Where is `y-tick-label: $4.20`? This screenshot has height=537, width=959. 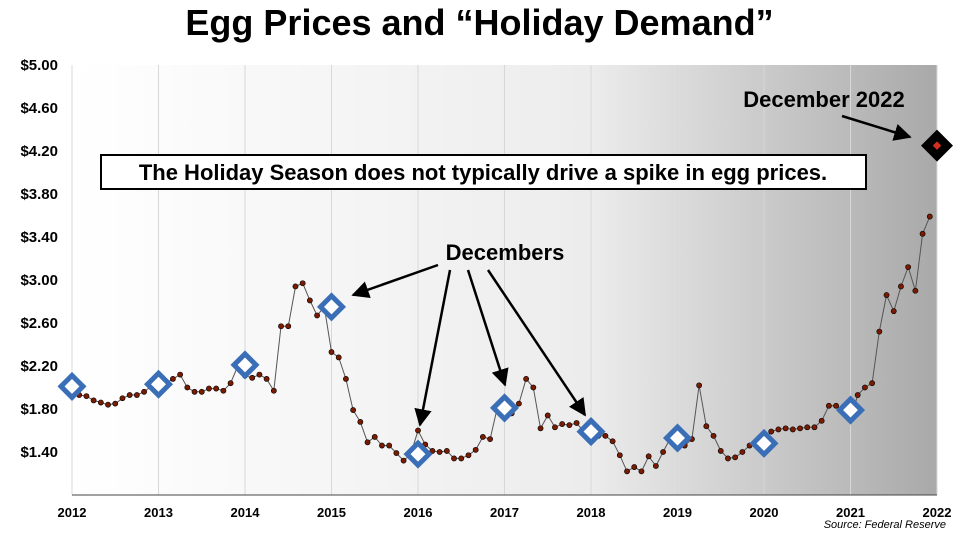 y-tick-label: $4.20 is located at coordinates (39, 151).